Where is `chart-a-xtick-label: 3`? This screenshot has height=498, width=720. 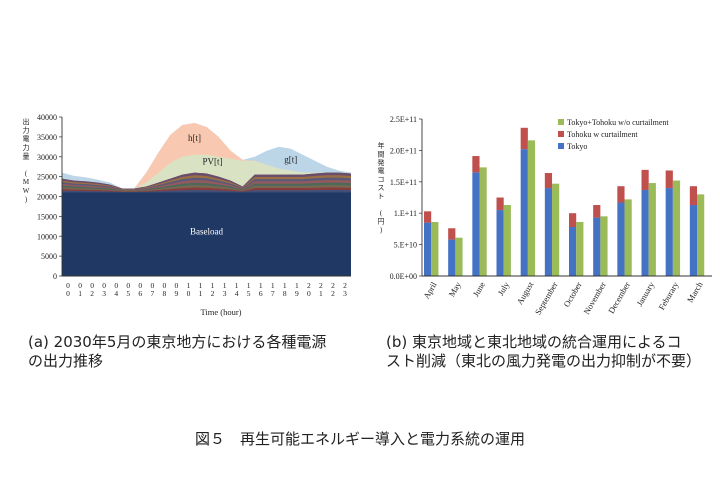
chart-a-xtick-label: 3 is located at coordinates (225, 293).